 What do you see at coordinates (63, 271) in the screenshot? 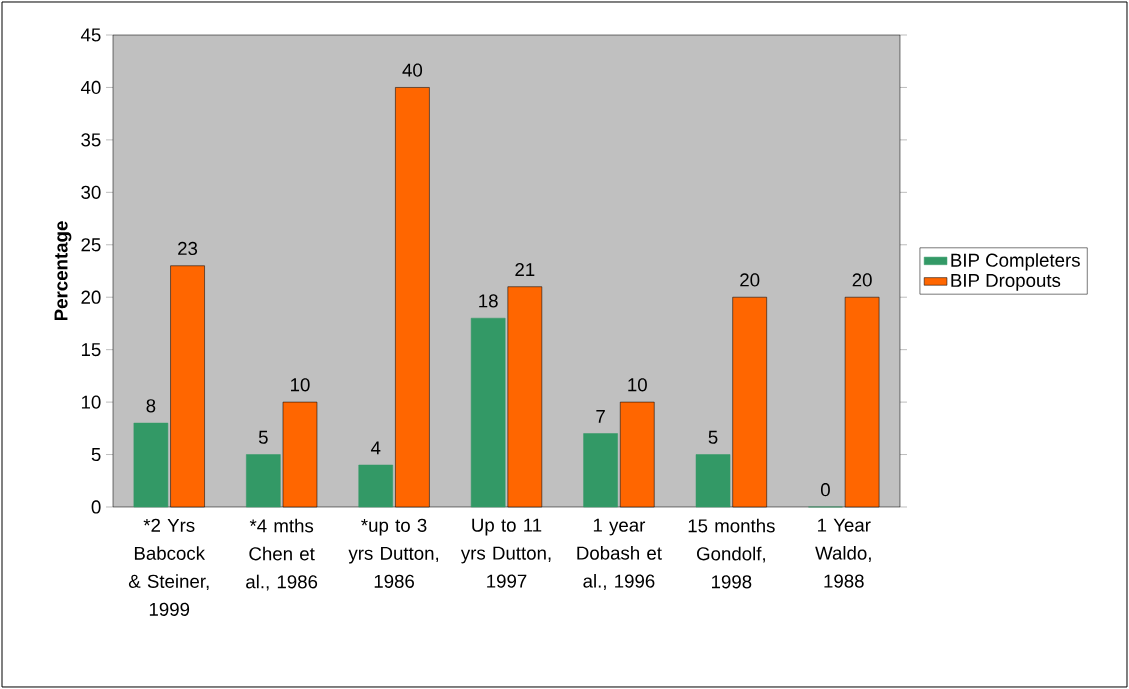
I see `y-axis-title: Percentage` at bounding box center [63, 271].